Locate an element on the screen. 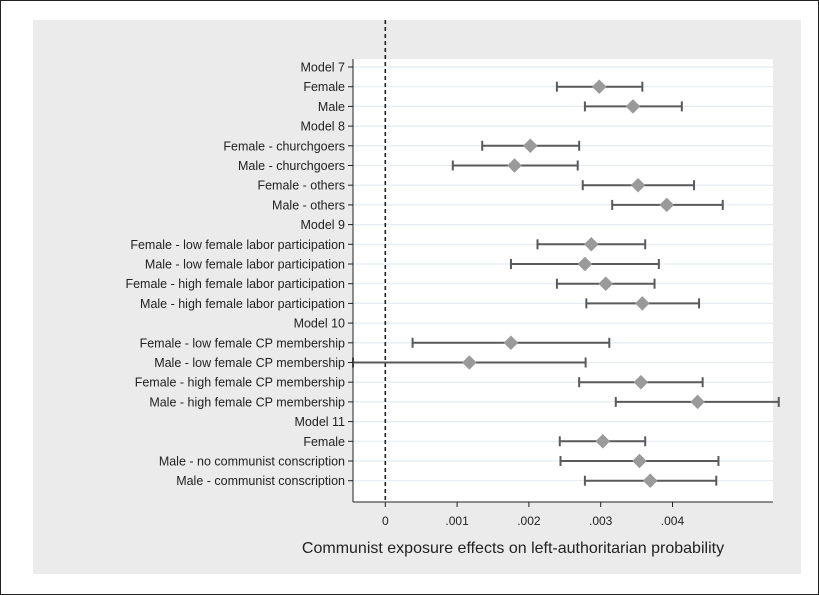 The width and height of the screenshot is (819, 595). x-axis-ticks: 0 .001 .002 .003 .004 is located at coordinates (533, 515).